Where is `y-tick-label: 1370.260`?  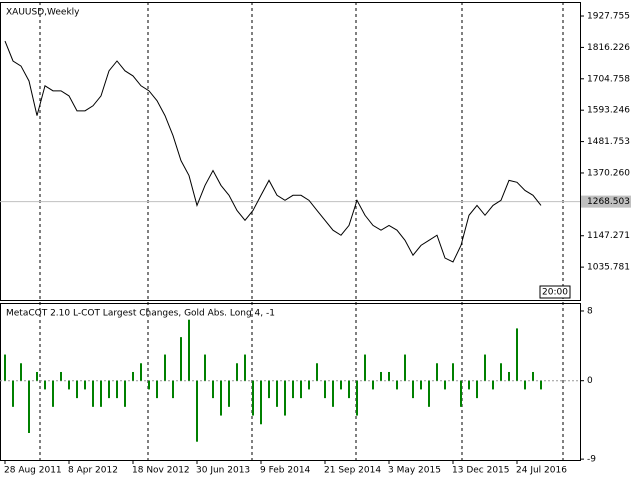
y-tick-label: 1370.260 is located at coordinates (608, 173).